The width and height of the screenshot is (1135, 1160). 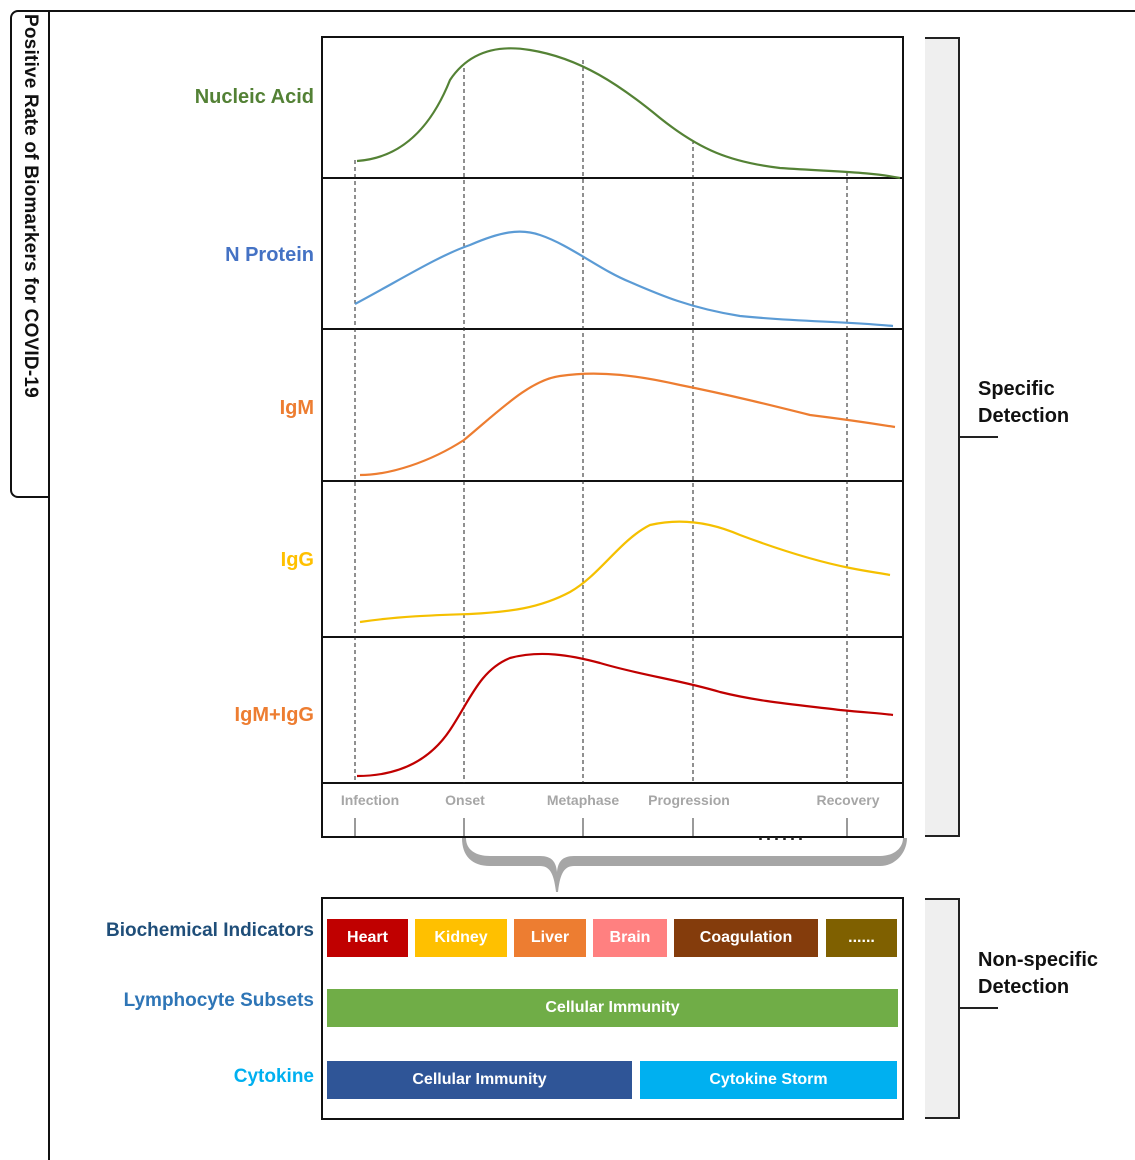 I want to click on axis-ticks, so click(x=601, y=827).